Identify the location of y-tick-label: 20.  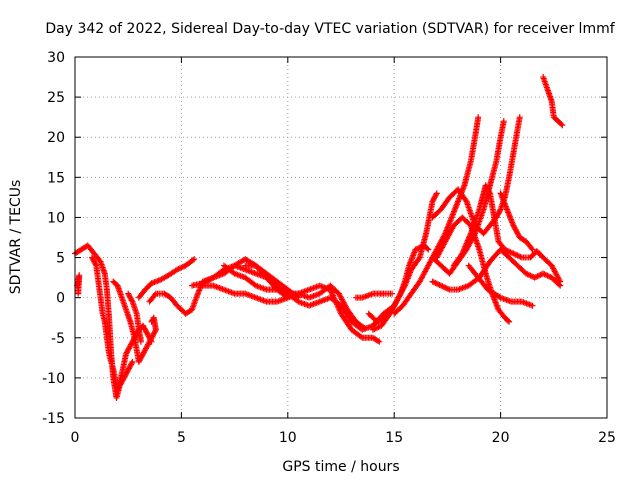
(56, 138).